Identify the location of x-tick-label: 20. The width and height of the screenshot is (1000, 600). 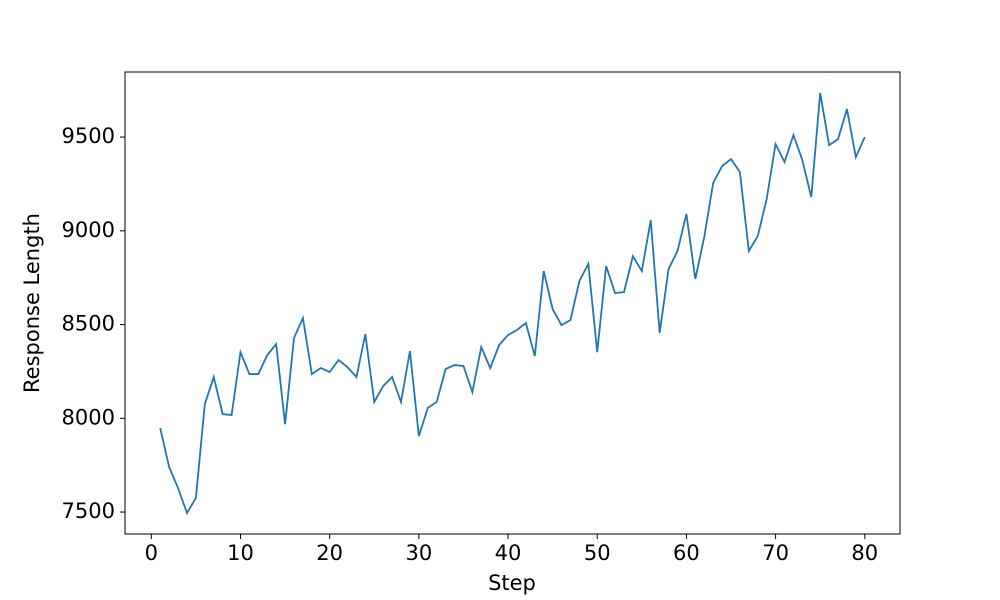
(329, 553).